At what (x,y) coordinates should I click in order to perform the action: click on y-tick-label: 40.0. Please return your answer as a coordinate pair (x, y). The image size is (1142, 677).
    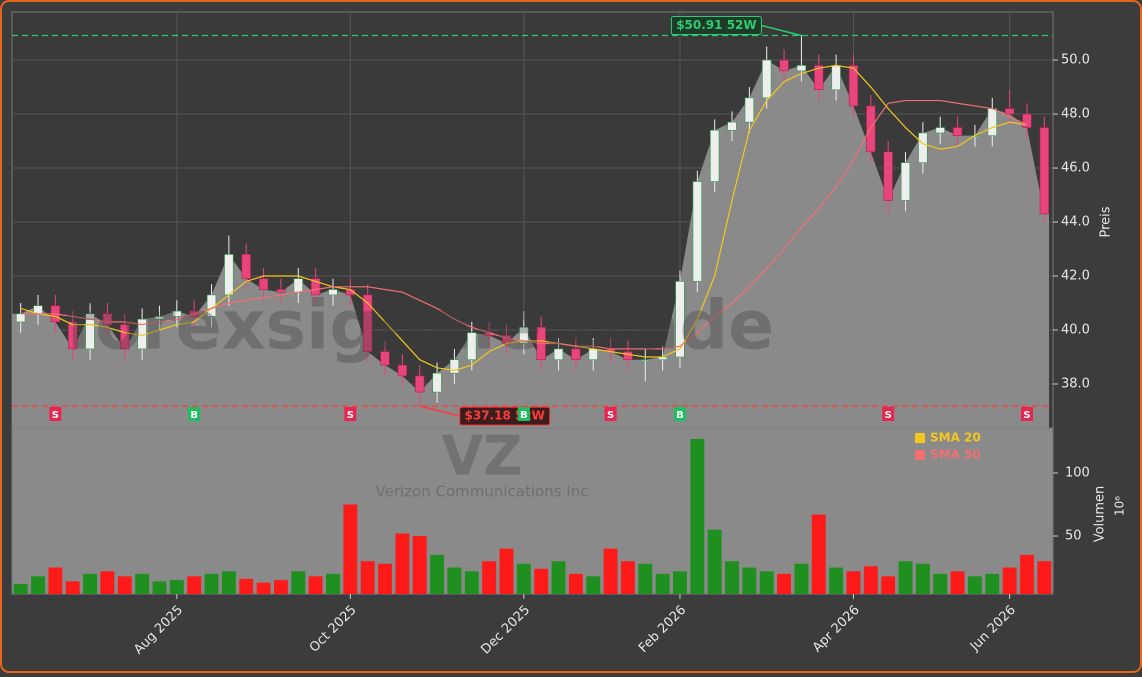
    Looking at the image, I should click on (1075, 330).